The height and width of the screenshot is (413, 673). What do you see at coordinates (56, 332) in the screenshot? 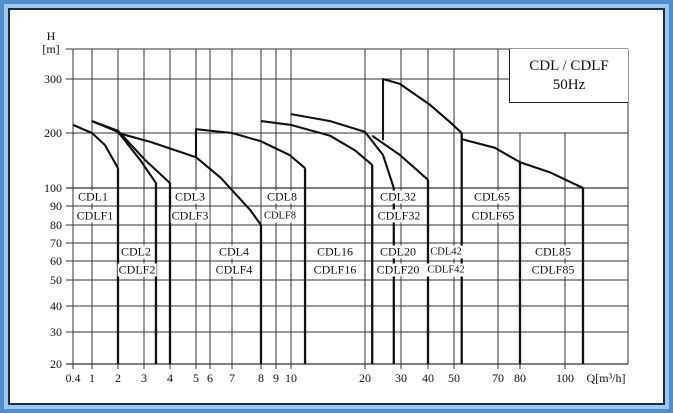
I see `y-tick-label: 30` at bounding box center [56, 332].